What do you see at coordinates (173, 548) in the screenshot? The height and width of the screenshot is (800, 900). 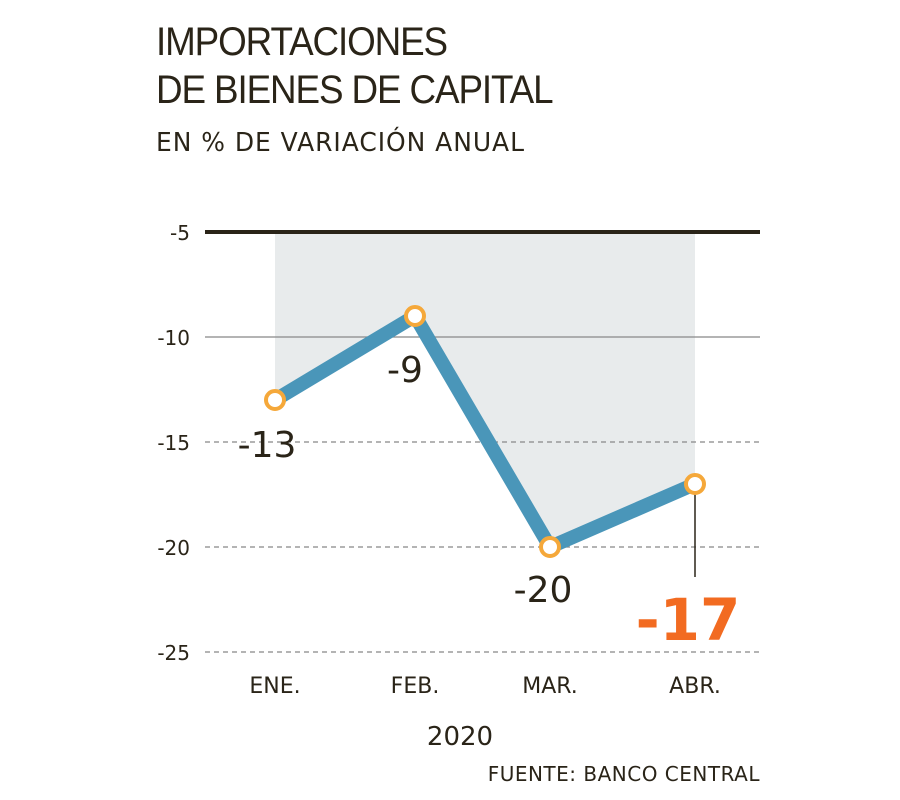 I see `y-tick-label: -20` at bounding box center [173, 548].